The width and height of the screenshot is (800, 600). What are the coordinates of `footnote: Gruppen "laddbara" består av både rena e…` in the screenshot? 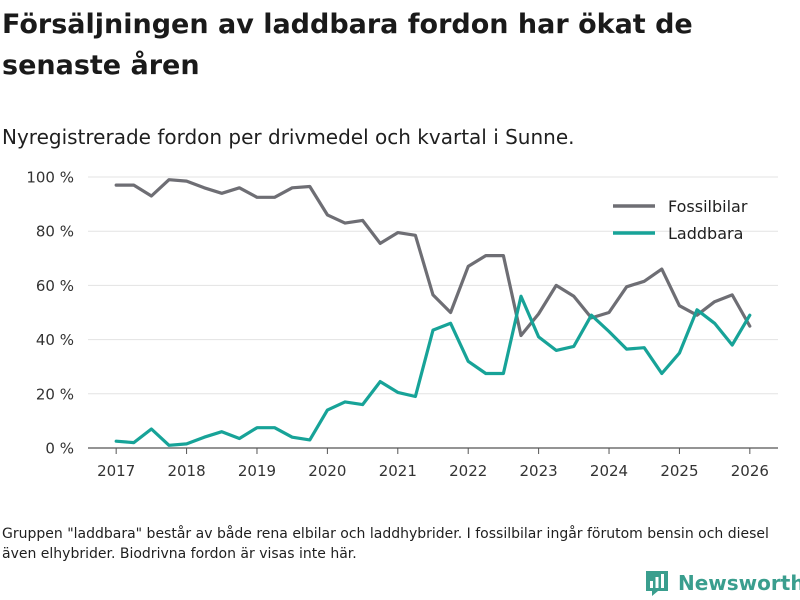 It's located at (385, 544).